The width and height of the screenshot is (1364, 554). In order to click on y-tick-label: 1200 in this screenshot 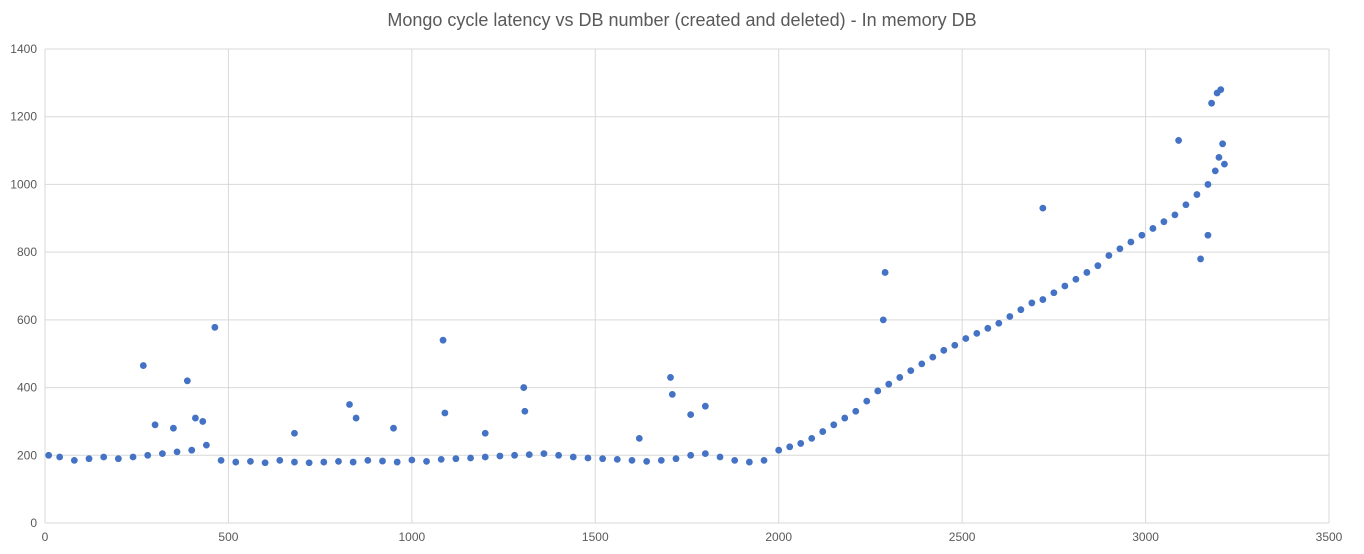, I will do `click(23, 117)`.